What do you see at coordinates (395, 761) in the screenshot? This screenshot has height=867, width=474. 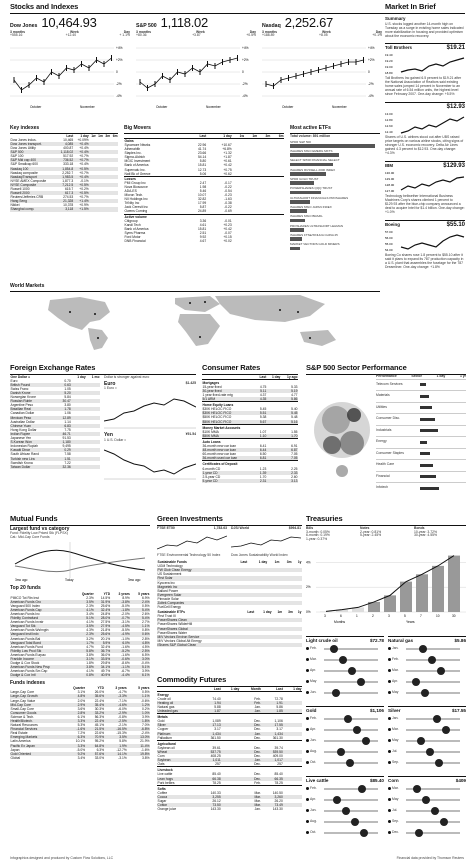 I see `commodity-month: Sep.` at bounding box center [395, 761].